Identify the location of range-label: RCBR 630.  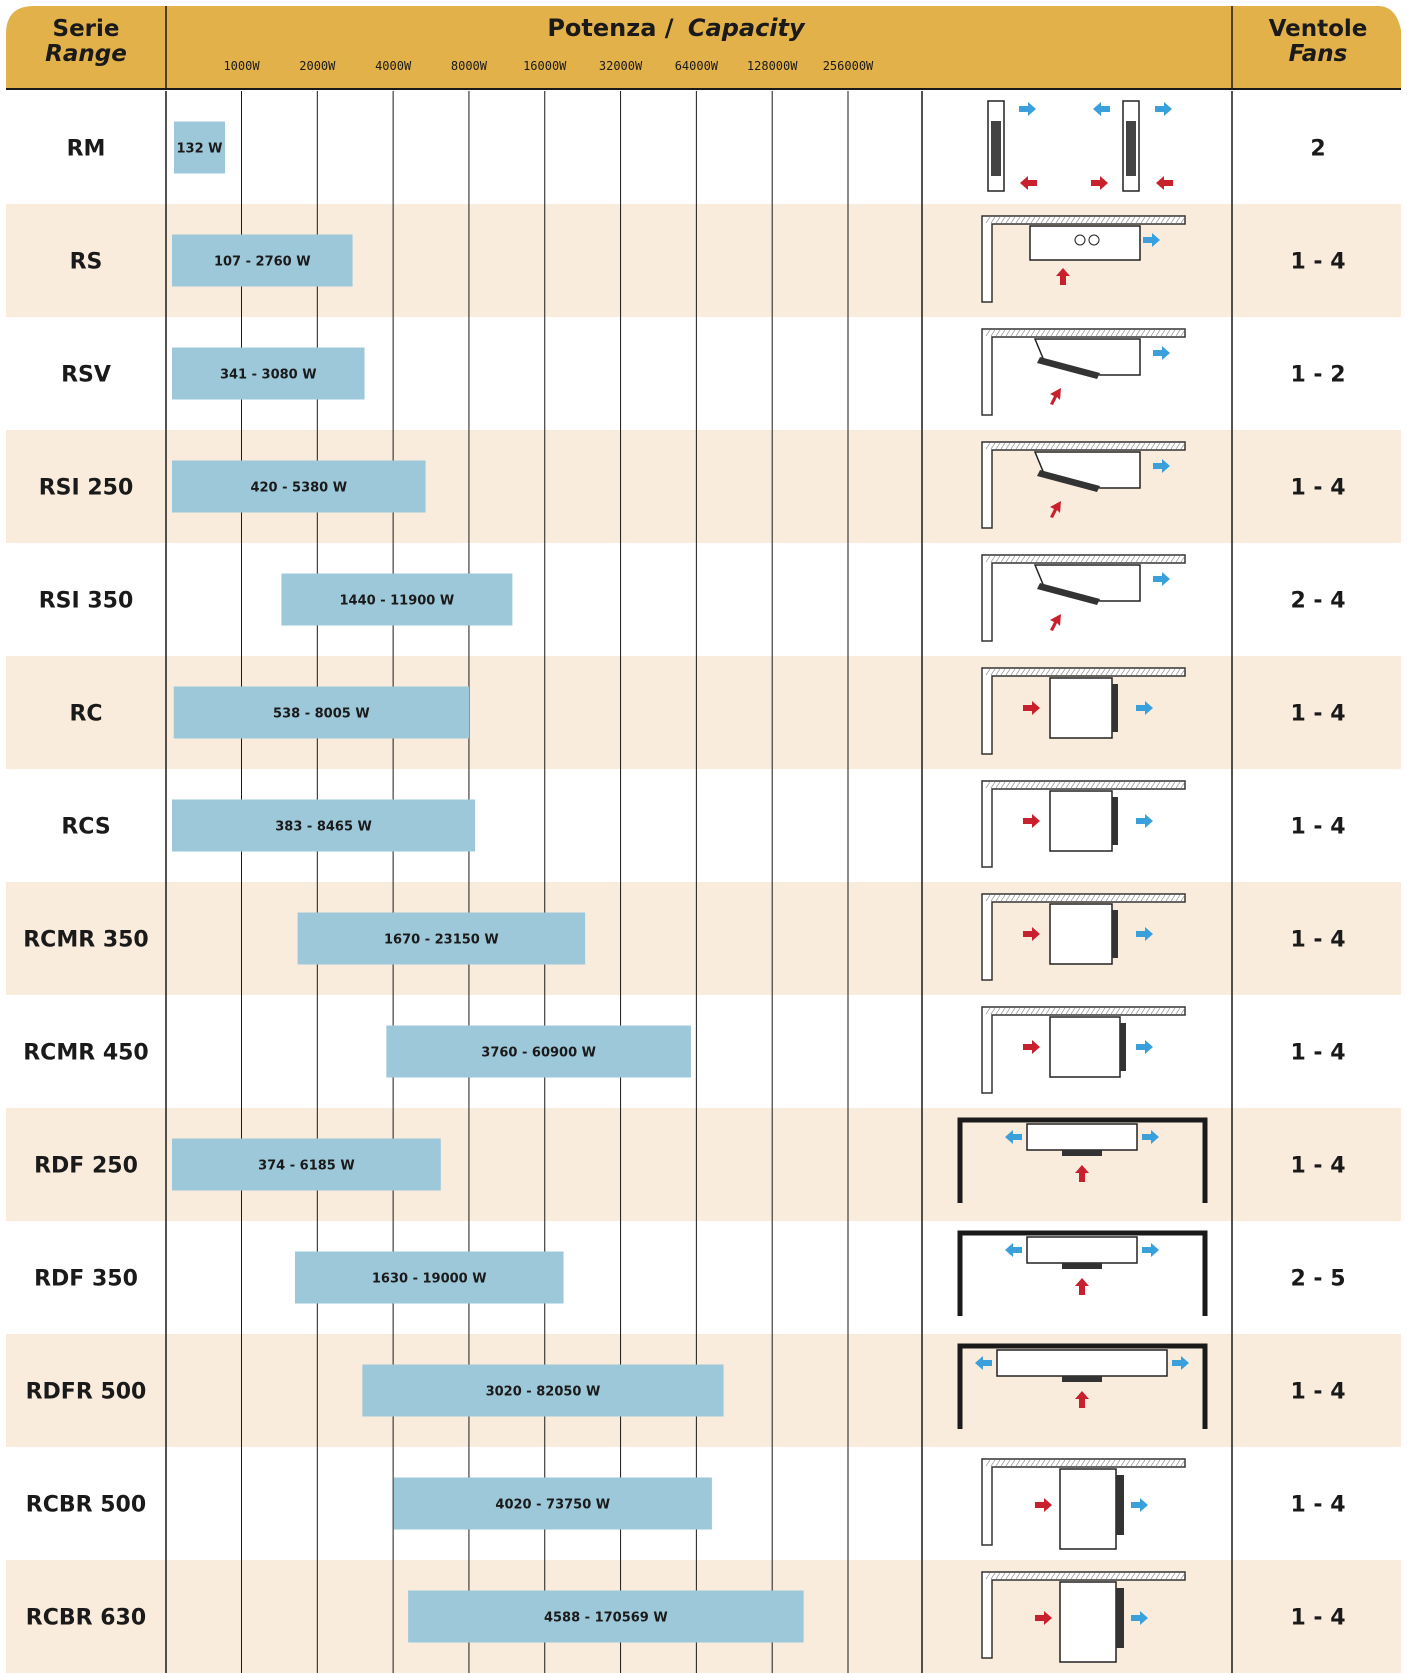
(86, 1618).